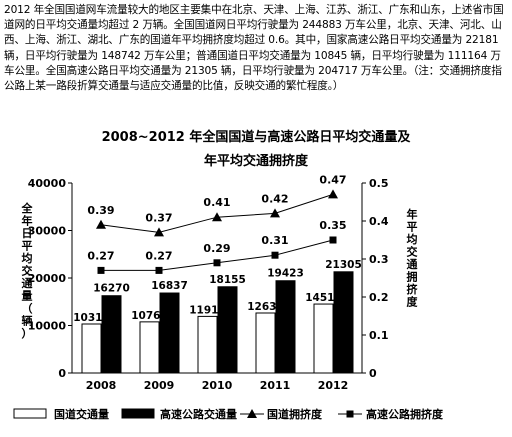 The height and width of the screenshot is (437, 512). What do you see at coordinates (81, 414) in the screenshot?
I see `legend-guodao-label: 国道交通量` at bounding box center [81, 414].